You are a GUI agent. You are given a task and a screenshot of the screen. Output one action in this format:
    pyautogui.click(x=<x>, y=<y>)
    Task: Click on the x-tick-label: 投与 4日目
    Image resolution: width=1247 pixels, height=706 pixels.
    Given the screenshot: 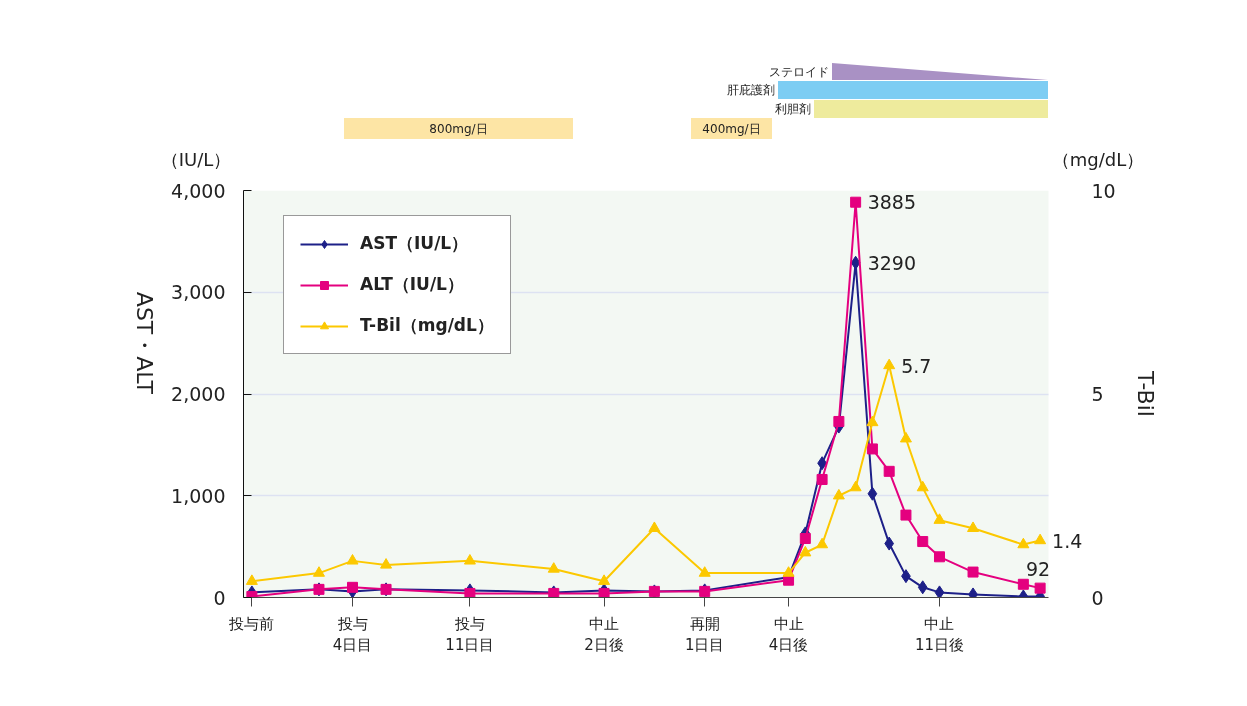 What is the action you would take?
    pyautogui.click(x=352, y=634)
    